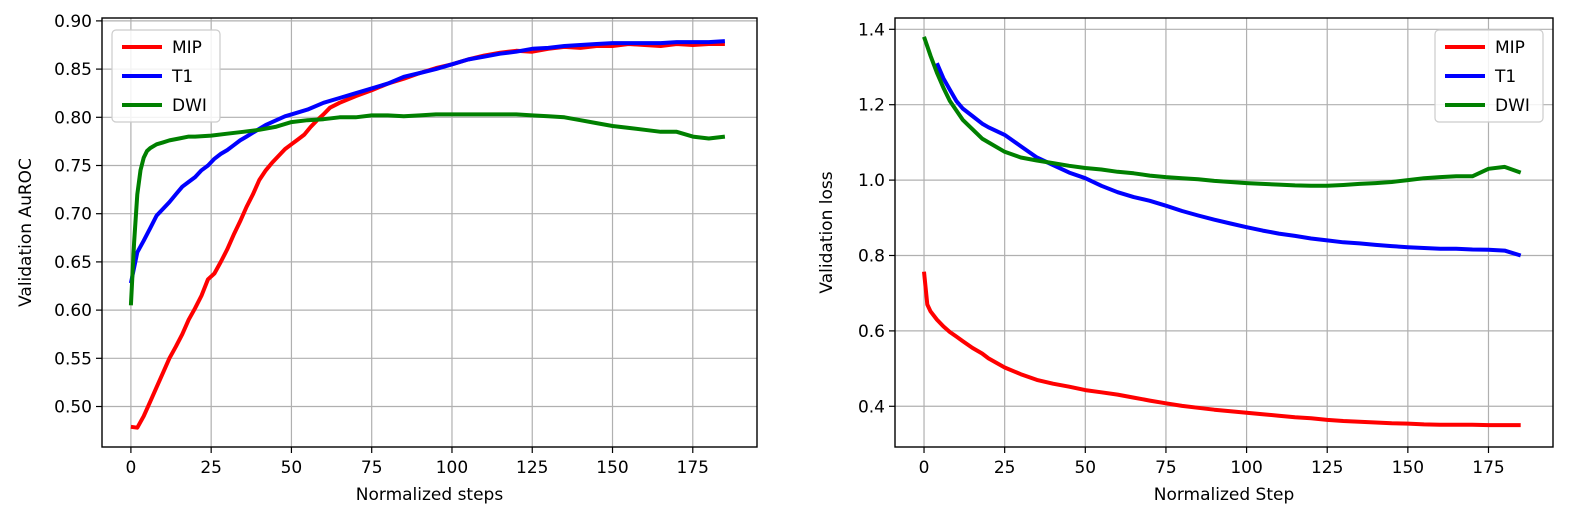  What do you see at coordinates (430, 495) in the screenshot?
I see `auroc-x-axis-label: Normalized steps` at bounding box center [430, 495].